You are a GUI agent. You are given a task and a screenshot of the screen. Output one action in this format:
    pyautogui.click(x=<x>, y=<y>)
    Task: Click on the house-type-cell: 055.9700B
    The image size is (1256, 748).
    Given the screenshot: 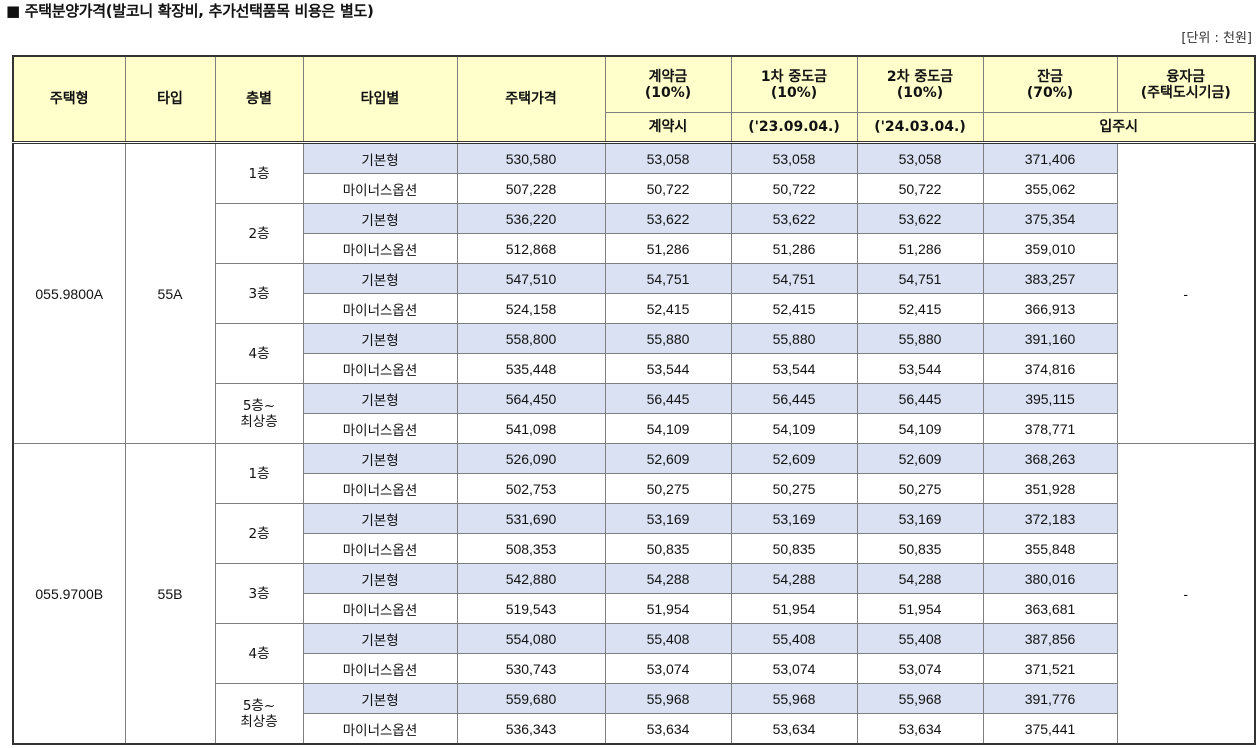 What is the action you would take?
    pyautogui.click(x=69, y=594)
    